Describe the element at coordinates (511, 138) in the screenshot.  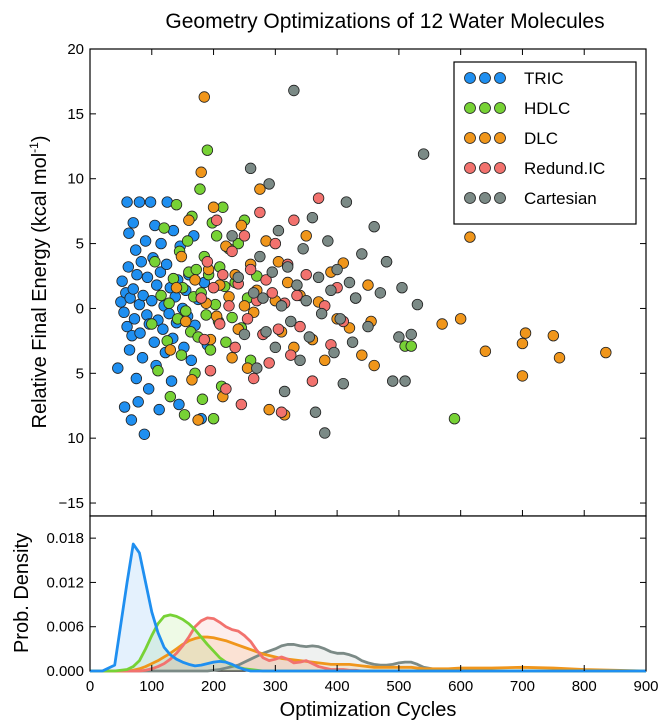
I see `legend-entry: DLC` at that location.